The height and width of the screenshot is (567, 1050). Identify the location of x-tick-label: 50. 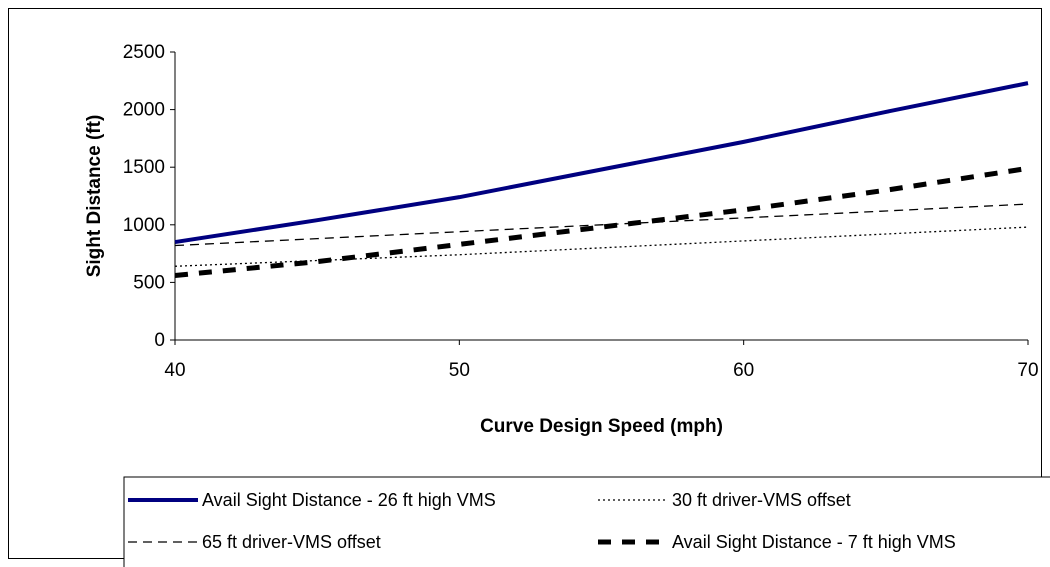
(459, 370).